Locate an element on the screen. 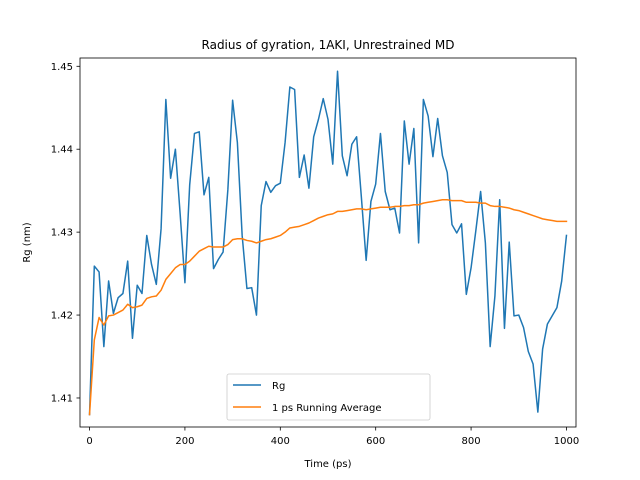 The width and height of the screenshot is (640, 480). y-tick-label: 1.43 is located at coordinates (62, 233).